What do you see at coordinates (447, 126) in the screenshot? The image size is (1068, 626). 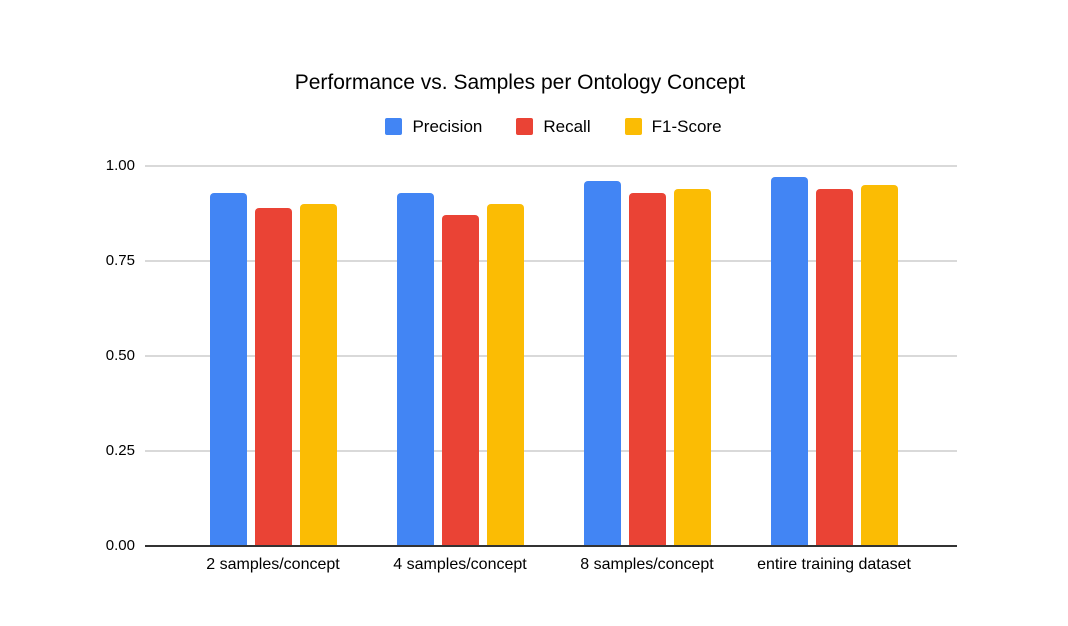 I see `legend-label: Precision` at bounding box center [447, 126].